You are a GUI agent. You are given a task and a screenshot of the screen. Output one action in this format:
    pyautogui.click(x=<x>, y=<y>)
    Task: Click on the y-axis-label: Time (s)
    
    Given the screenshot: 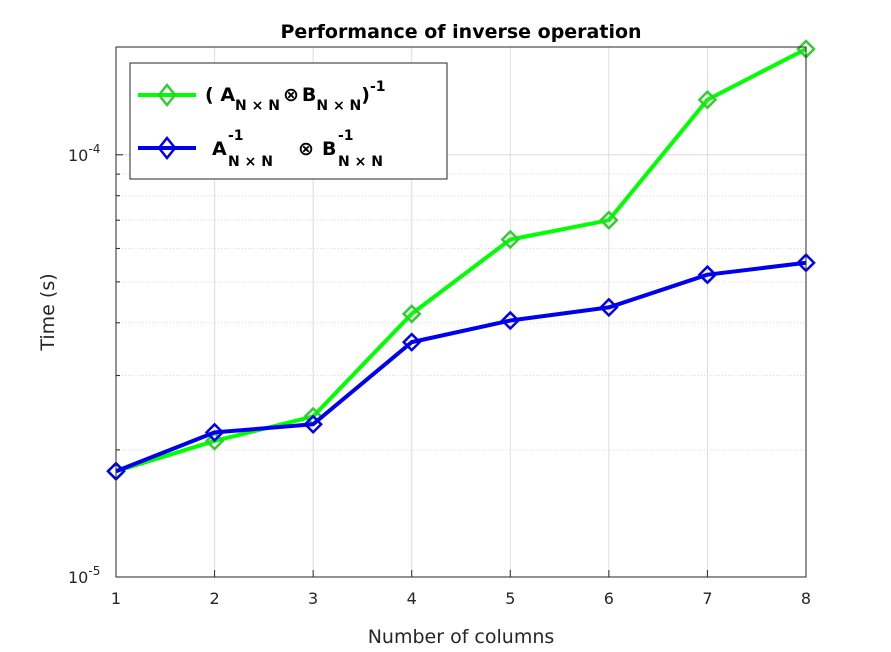 What is the action you would take?
    pyautogui.click(x=48, y=312)
    